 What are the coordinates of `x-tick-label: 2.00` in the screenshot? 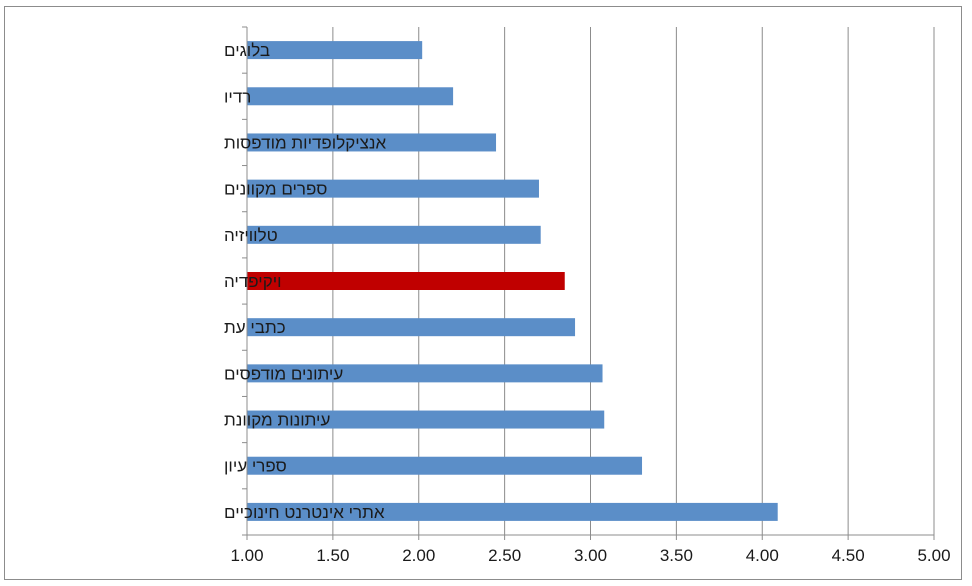 It's located at (418, 555).